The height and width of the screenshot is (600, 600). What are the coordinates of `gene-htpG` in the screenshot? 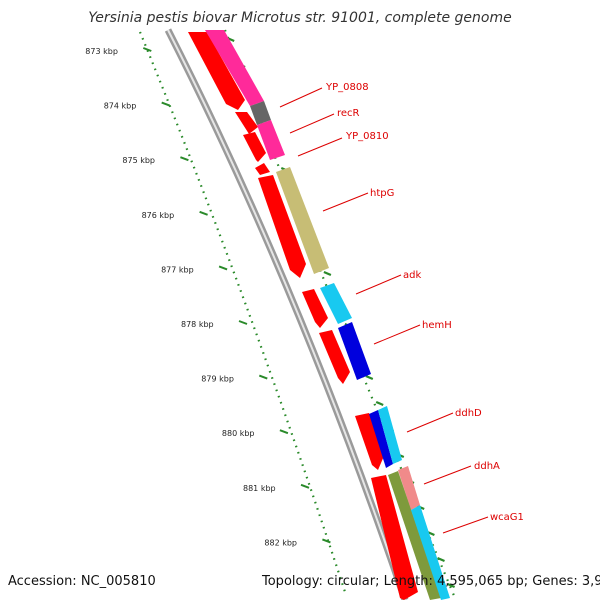 It's located at (302, 220).